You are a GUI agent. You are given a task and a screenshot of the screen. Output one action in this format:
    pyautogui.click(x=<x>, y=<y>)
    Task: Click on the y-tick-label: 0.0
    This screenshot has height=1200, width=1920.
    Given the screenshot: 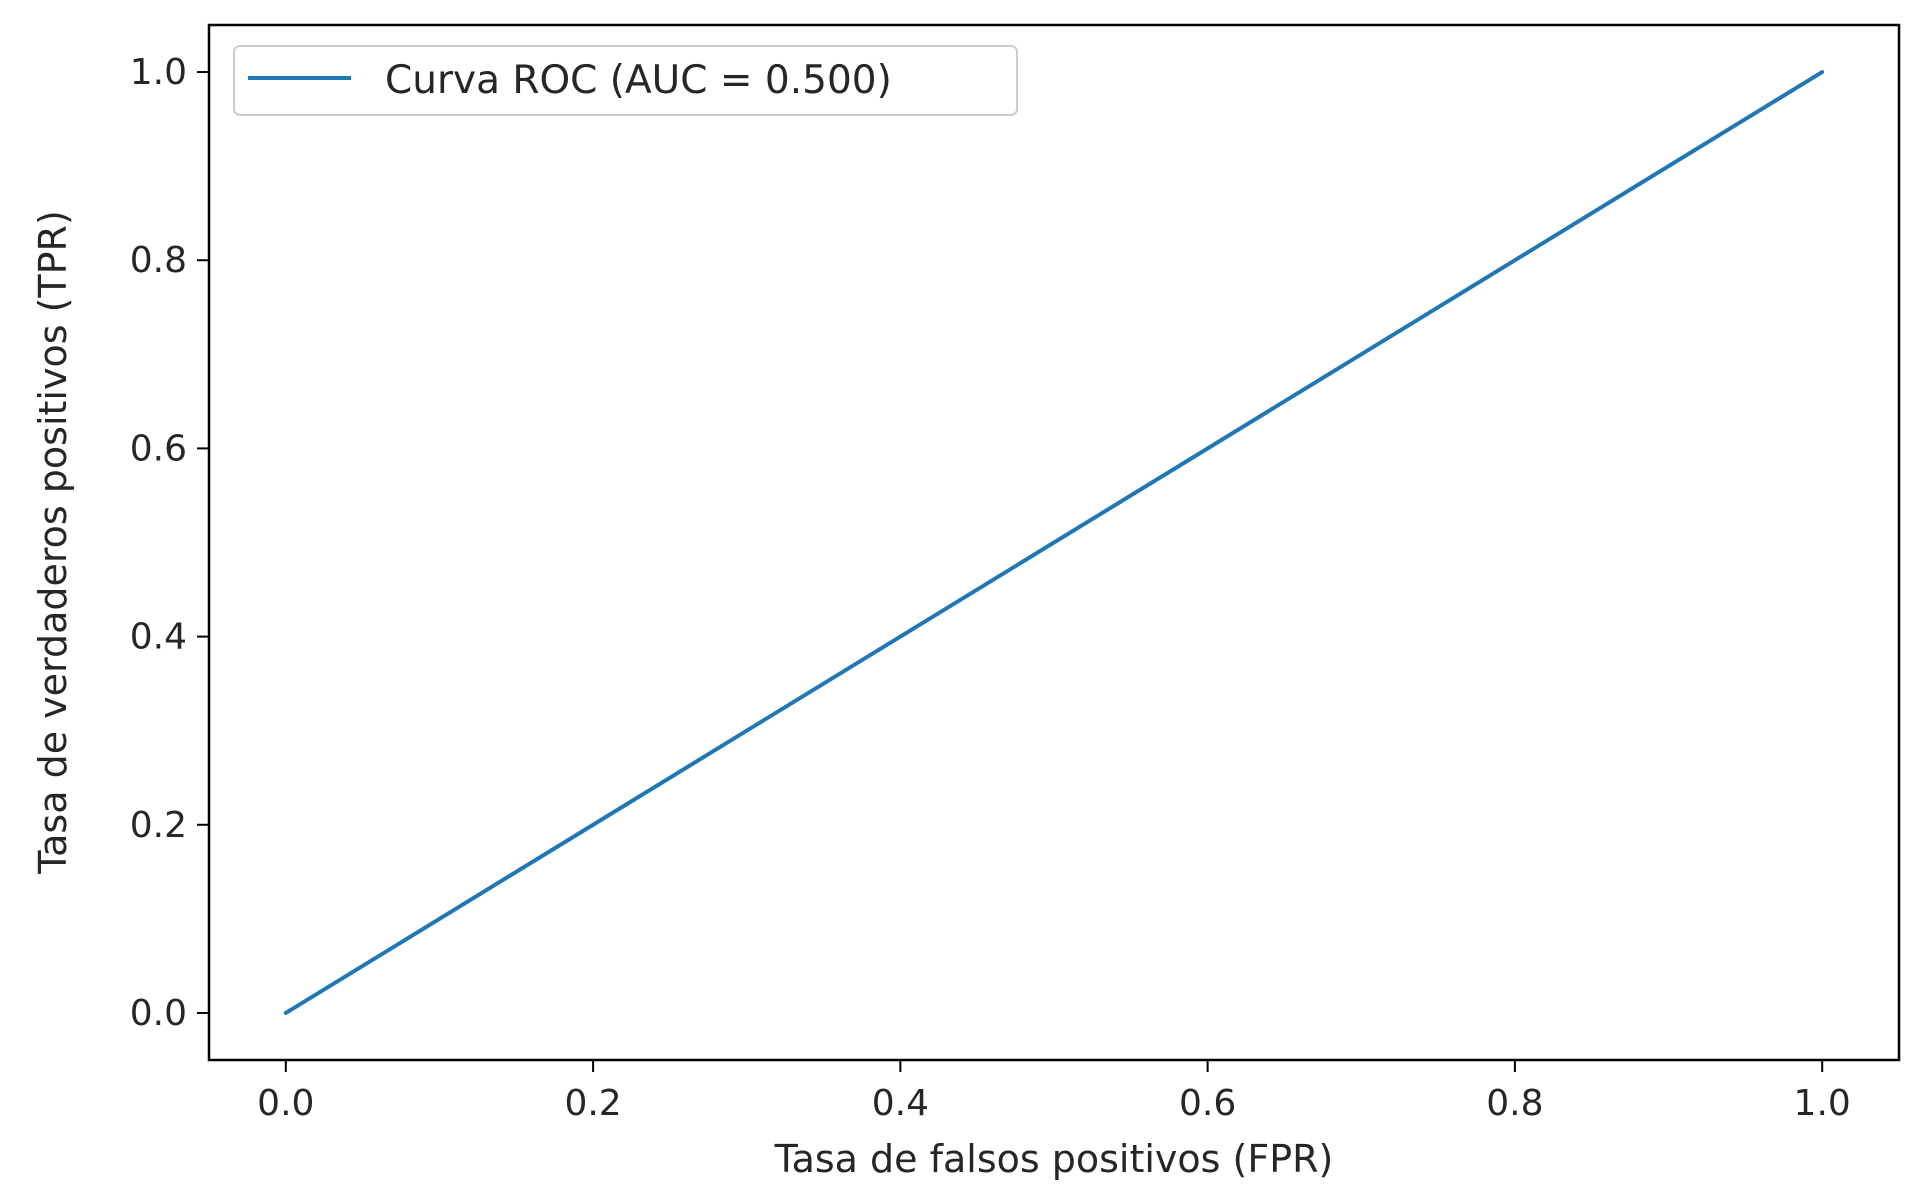 What is the action you would take?
    pyautogui.click(x=158, y=1013)
    